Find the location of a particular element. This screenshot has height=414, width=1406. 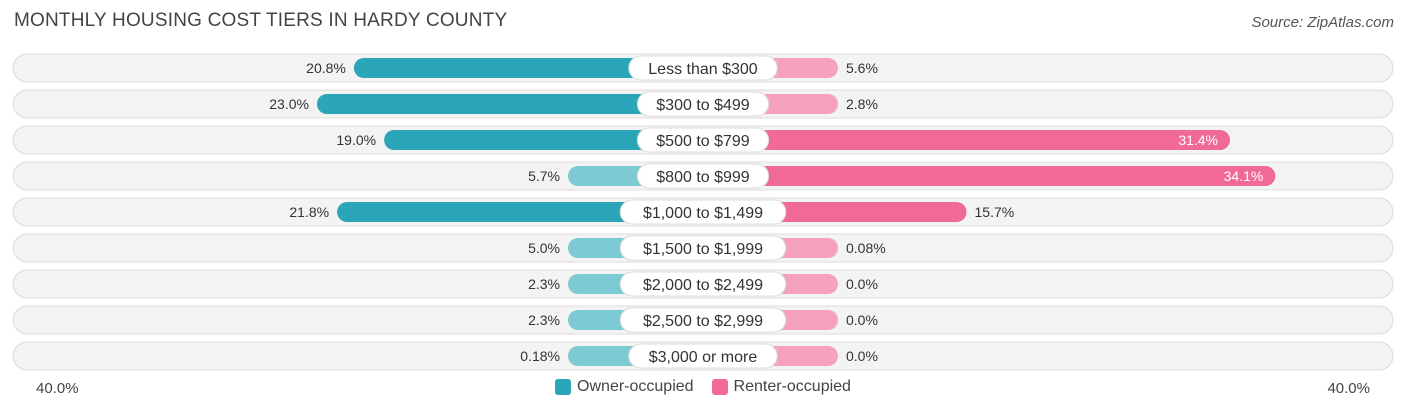

category-label: $800 to $999 is located at coordinates (703, 177).